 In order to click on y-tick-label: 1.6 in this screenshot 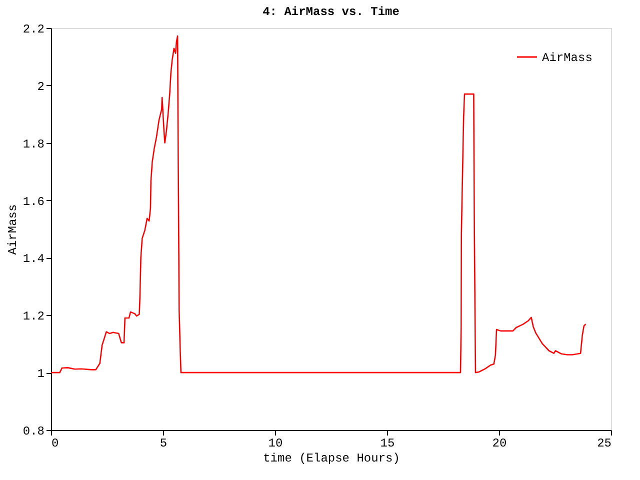, I will do `click(33, 201)`.